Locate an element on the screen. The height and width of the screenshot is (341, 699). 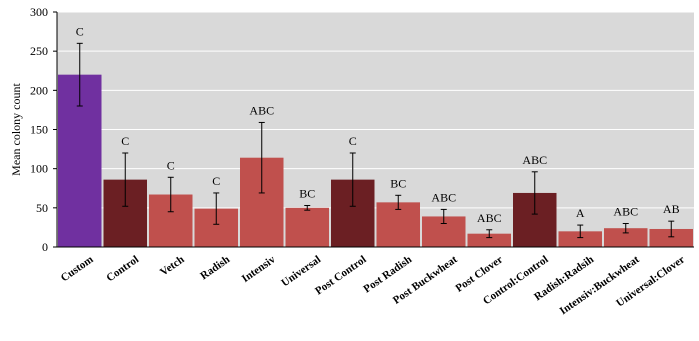
x-tick-label: Radish is located at coordinates (215, 268).